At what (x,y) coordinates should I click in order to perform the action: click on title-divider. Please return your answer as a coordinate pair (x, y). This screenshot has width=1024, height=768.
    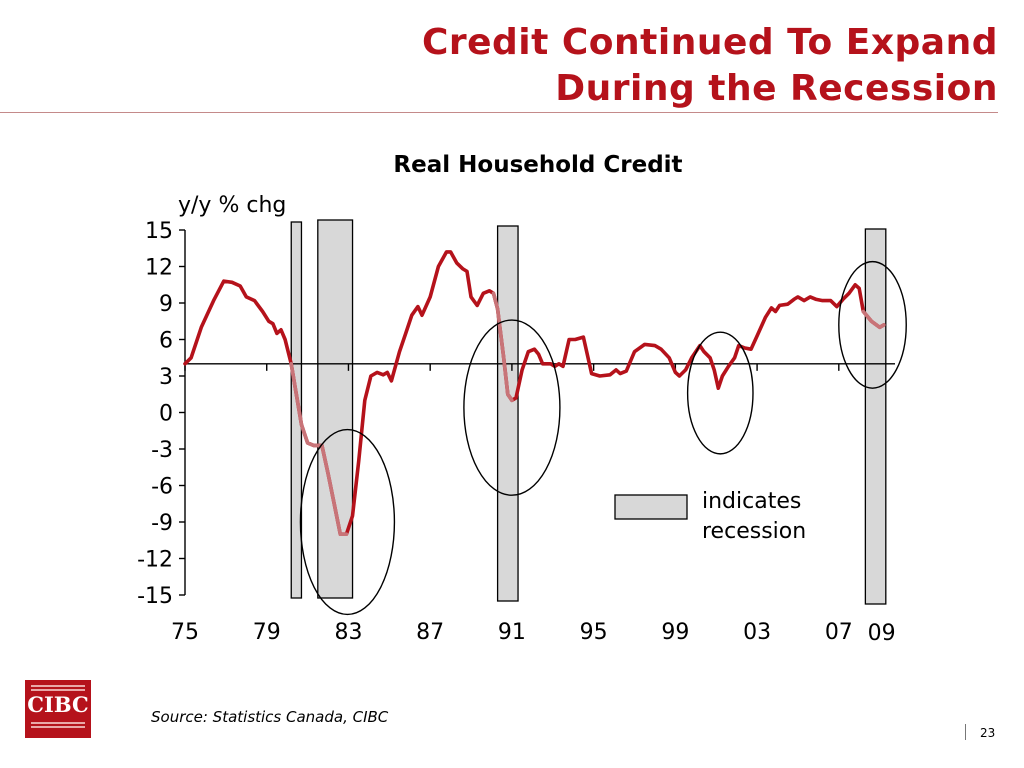
    Looking at the image, I should click on (499, 112).